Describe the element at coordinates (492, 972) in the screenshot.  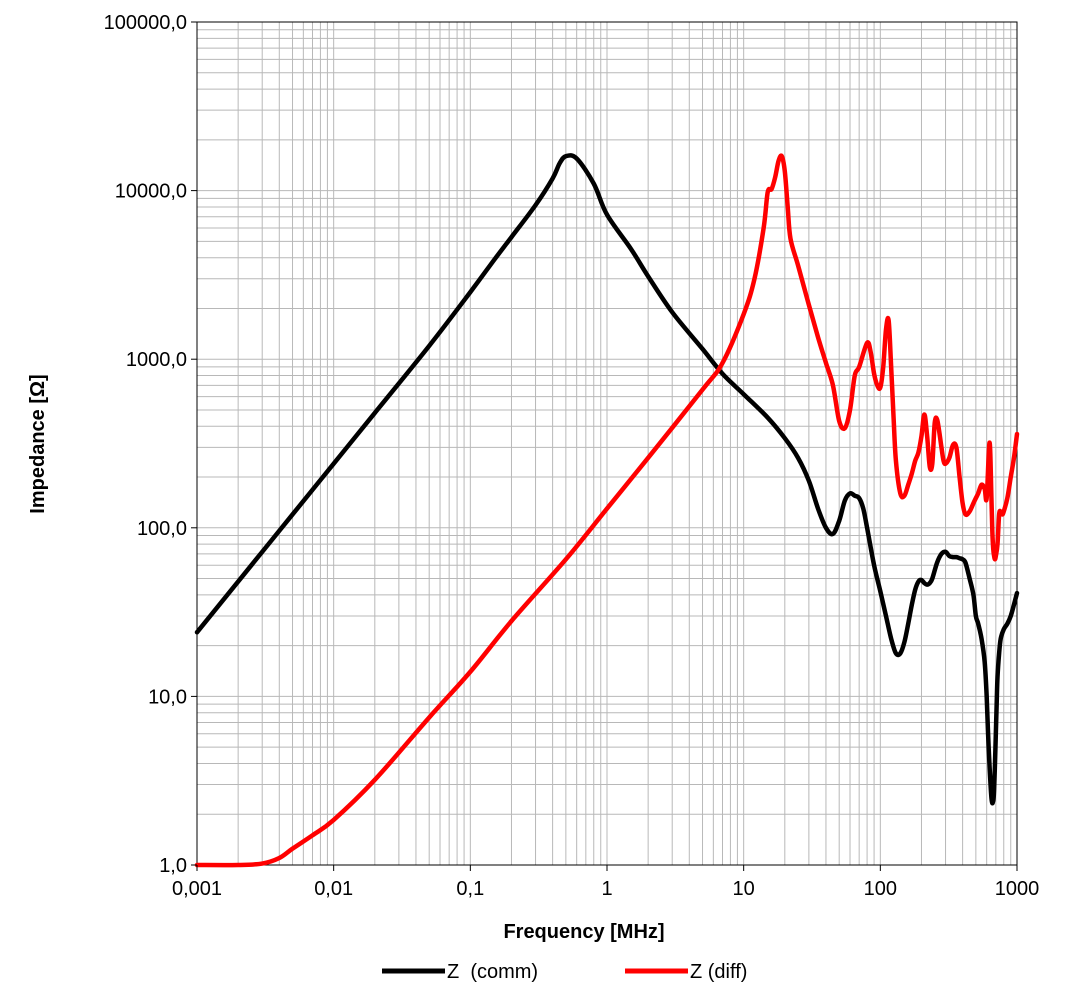
I see `legend-label-comm: Z (comm)` at that location.